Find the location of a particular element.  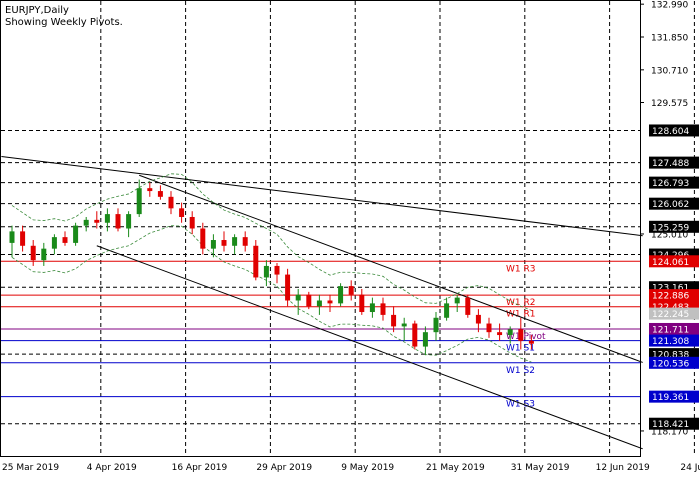

time-tick-label: 24 Jun 2019 is located at coordinates (690, 468).